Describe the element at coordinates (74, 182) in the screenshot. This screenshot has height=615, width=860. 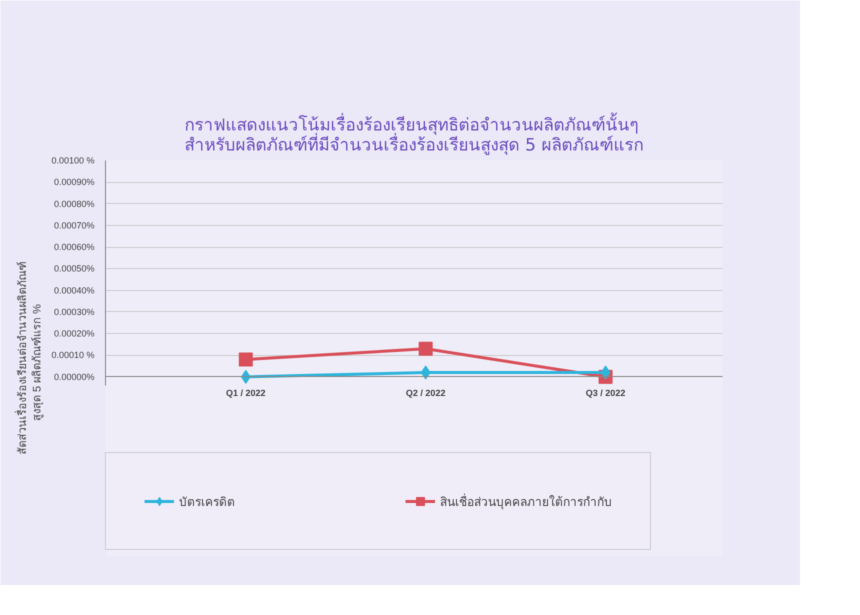
I see `y-tick-label: 0.00090%` at that location.